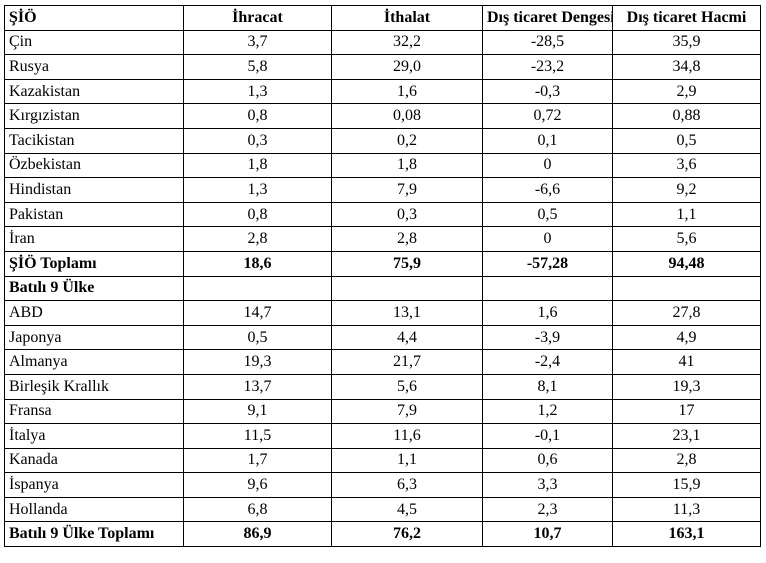 Image resolution: width=766 pixels, height=563 pixels. I want to click on cell-trade-volume: 34,8, so click(686, 67).